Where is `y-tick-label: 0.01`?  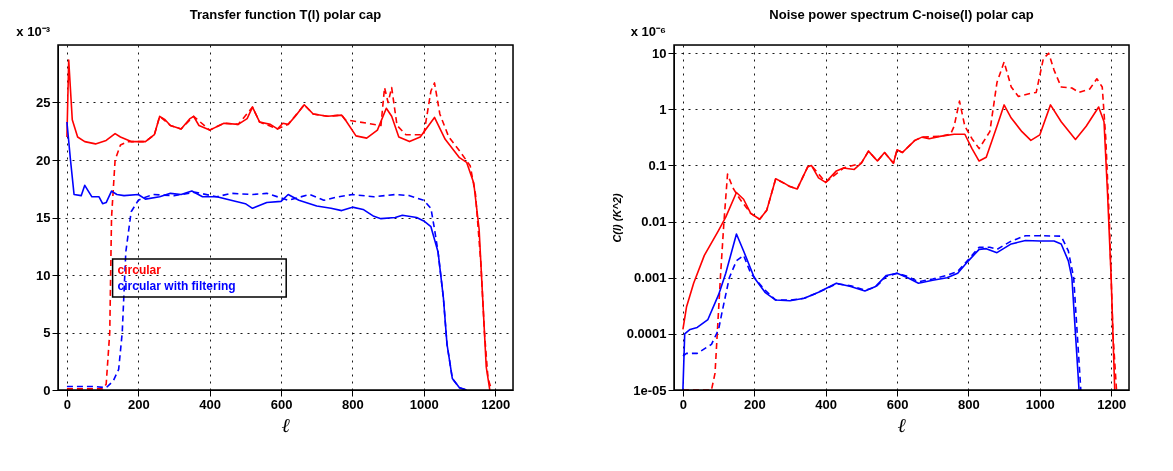 y-tick-label: 0.01 is located at coordinates (654, 222).